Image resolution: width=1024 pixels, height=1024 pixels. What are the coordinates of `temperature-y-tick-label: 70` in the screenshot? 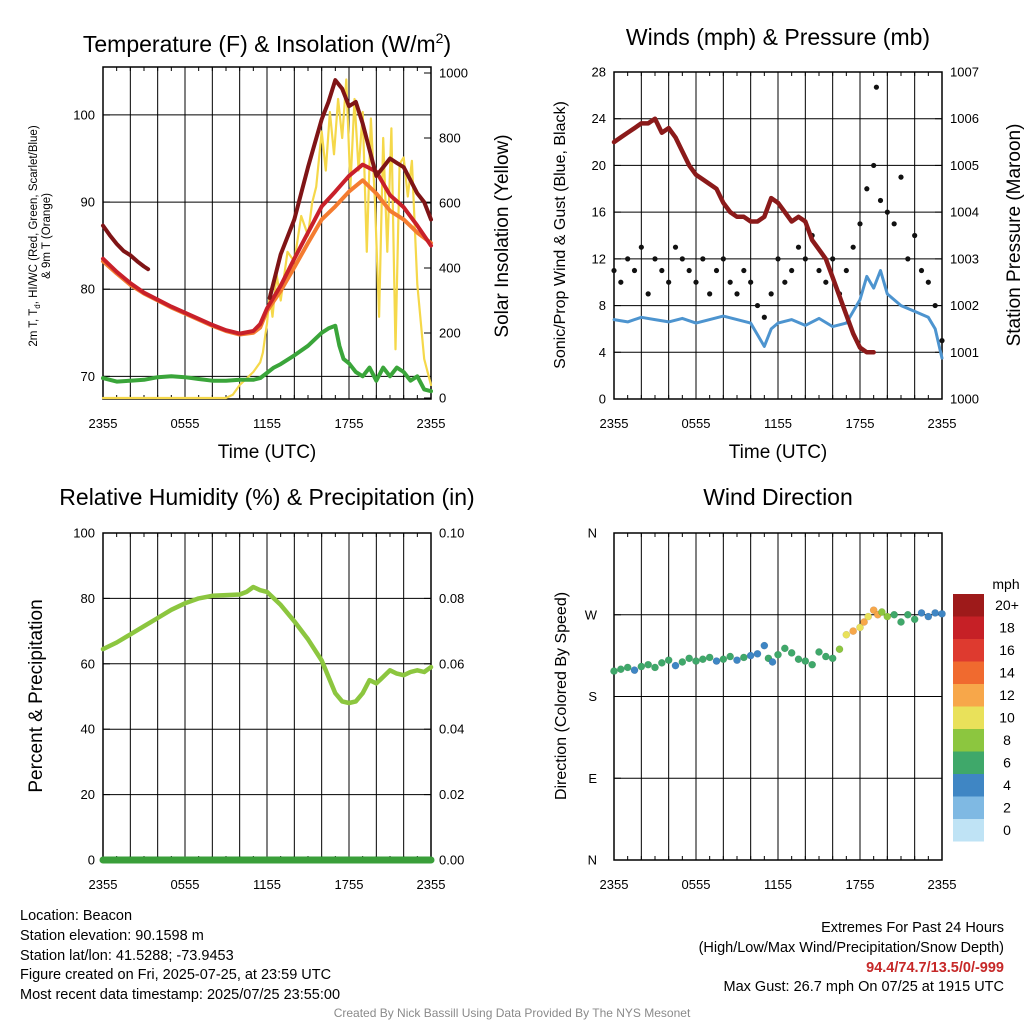 It's located at (88, 376).